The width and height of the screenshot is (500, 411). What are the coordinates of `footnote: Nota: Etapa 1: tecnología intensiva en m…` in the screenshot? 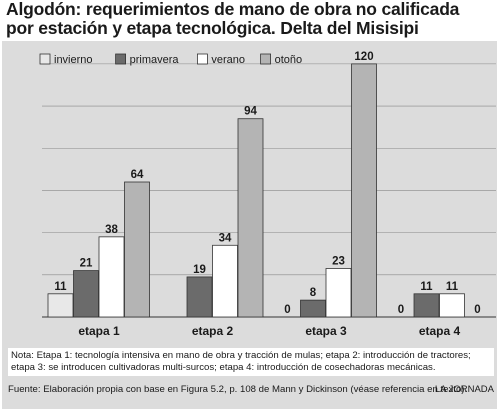 It's located at (251, 362).